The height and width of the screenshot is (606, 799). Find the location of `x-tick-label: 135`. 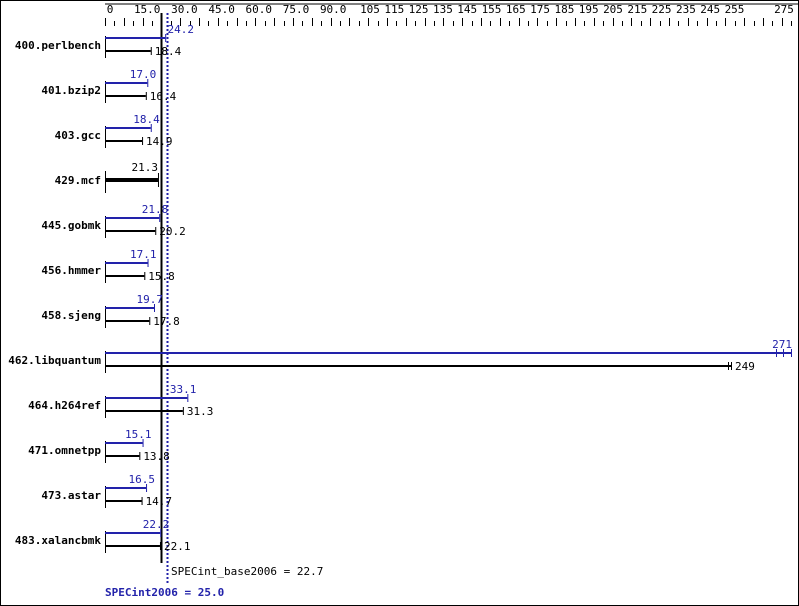

x-tick-label: 135 is located at coordinates (443, 9).